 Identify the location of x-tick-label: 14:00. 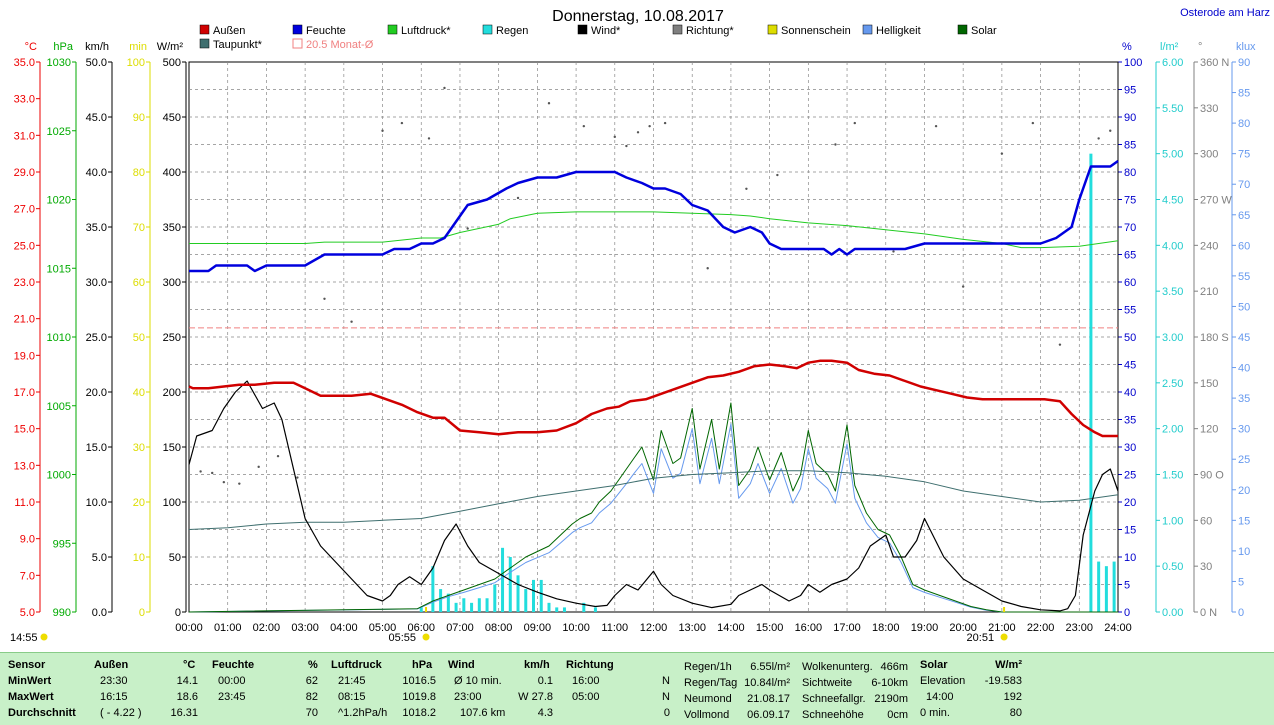
(731, 628).